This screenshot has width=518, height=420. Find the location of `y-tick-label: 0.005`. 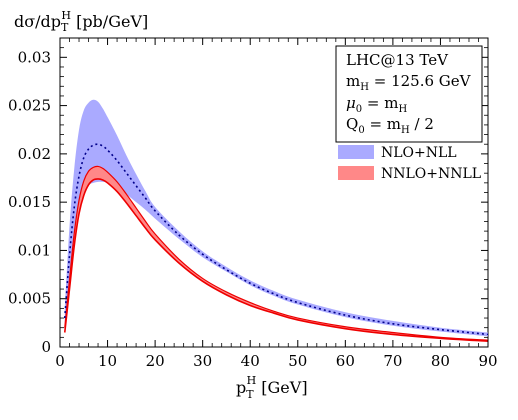

y-tick-label: 0.005 is located at coordinates (29, 299).